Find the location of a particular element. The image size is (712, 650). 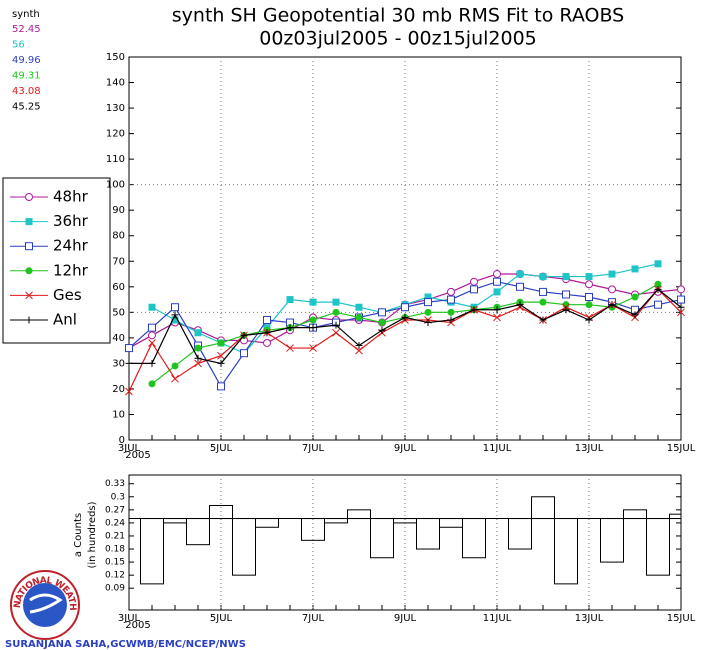

credit: SURANJANA SAHA,GCWMB/EMC/NCEP/NWS is located at coordinates (125, 644).